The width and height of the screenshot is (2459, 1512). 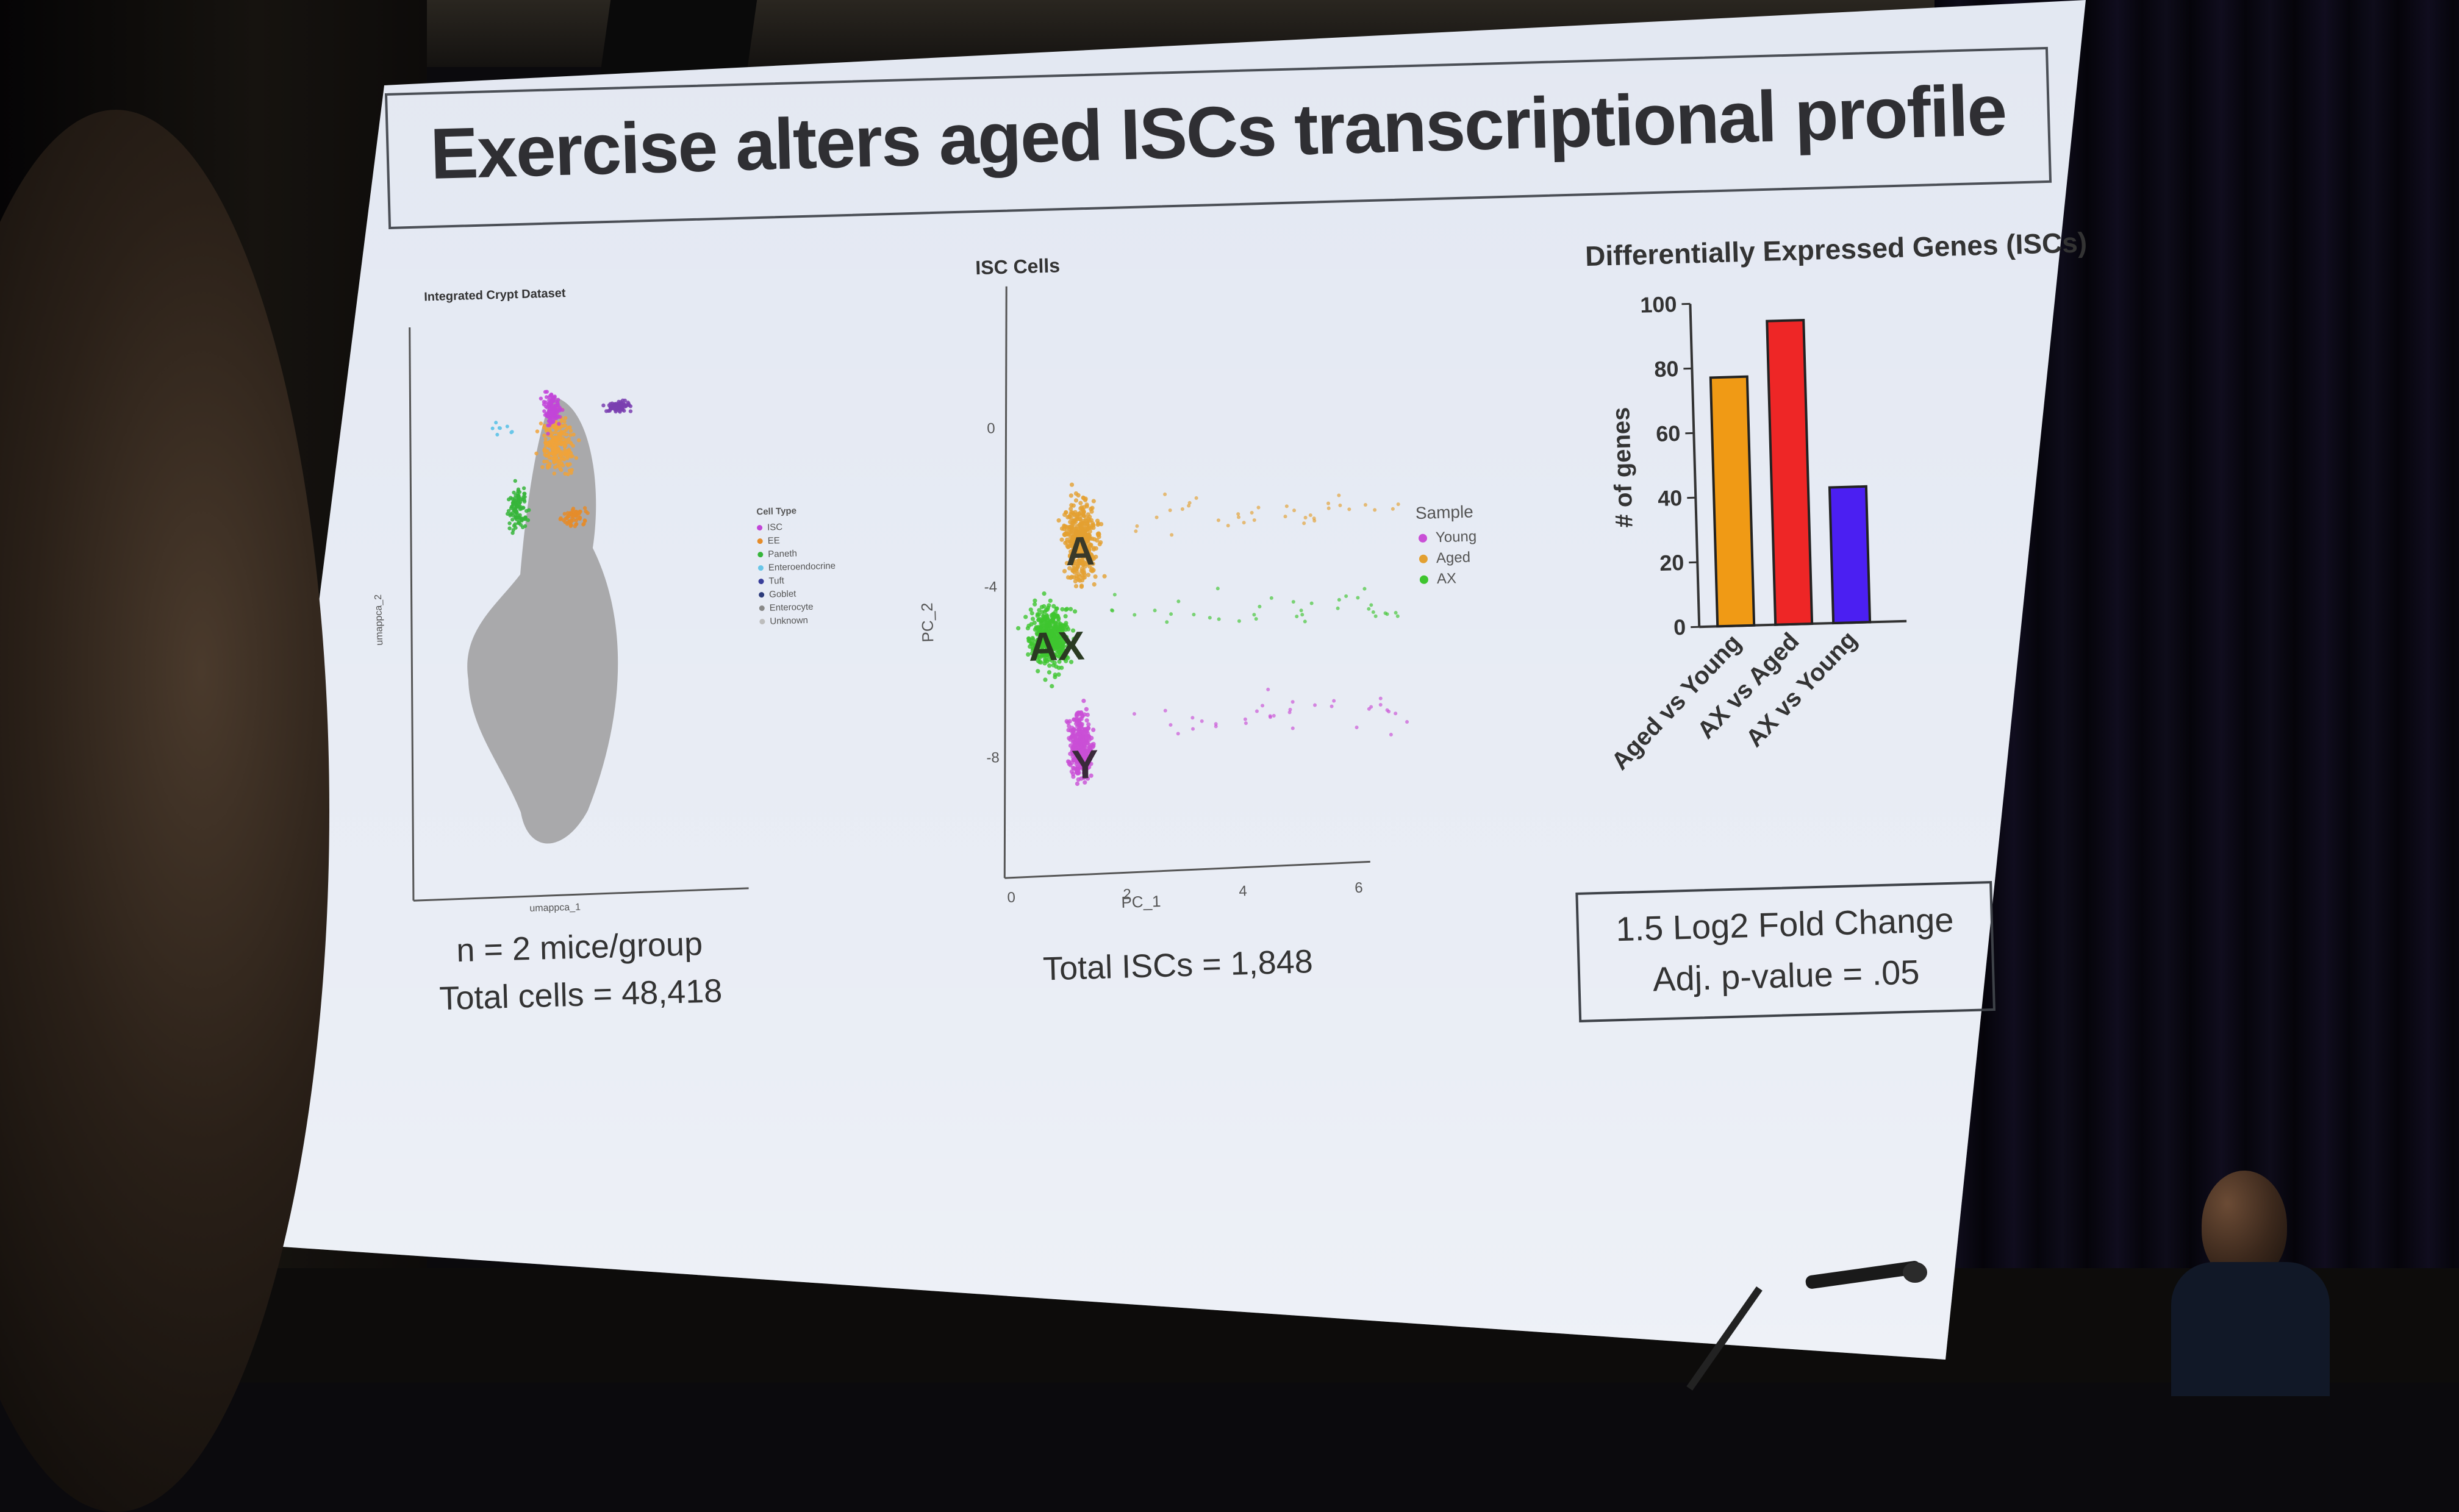 I want to click on presenter-body, so click(x=2250, y=1329).